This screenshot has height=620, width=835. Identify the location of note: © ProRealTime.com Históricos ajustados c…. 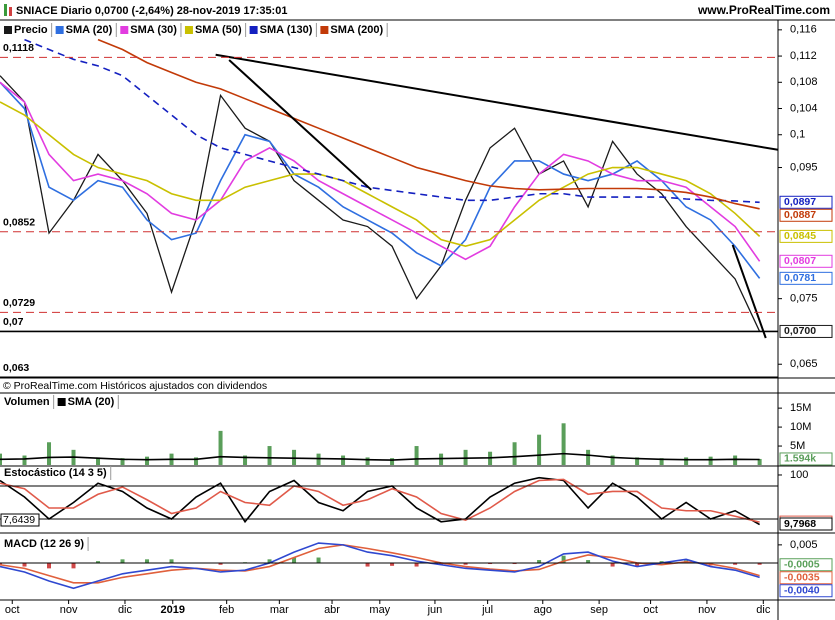
(135, 386).